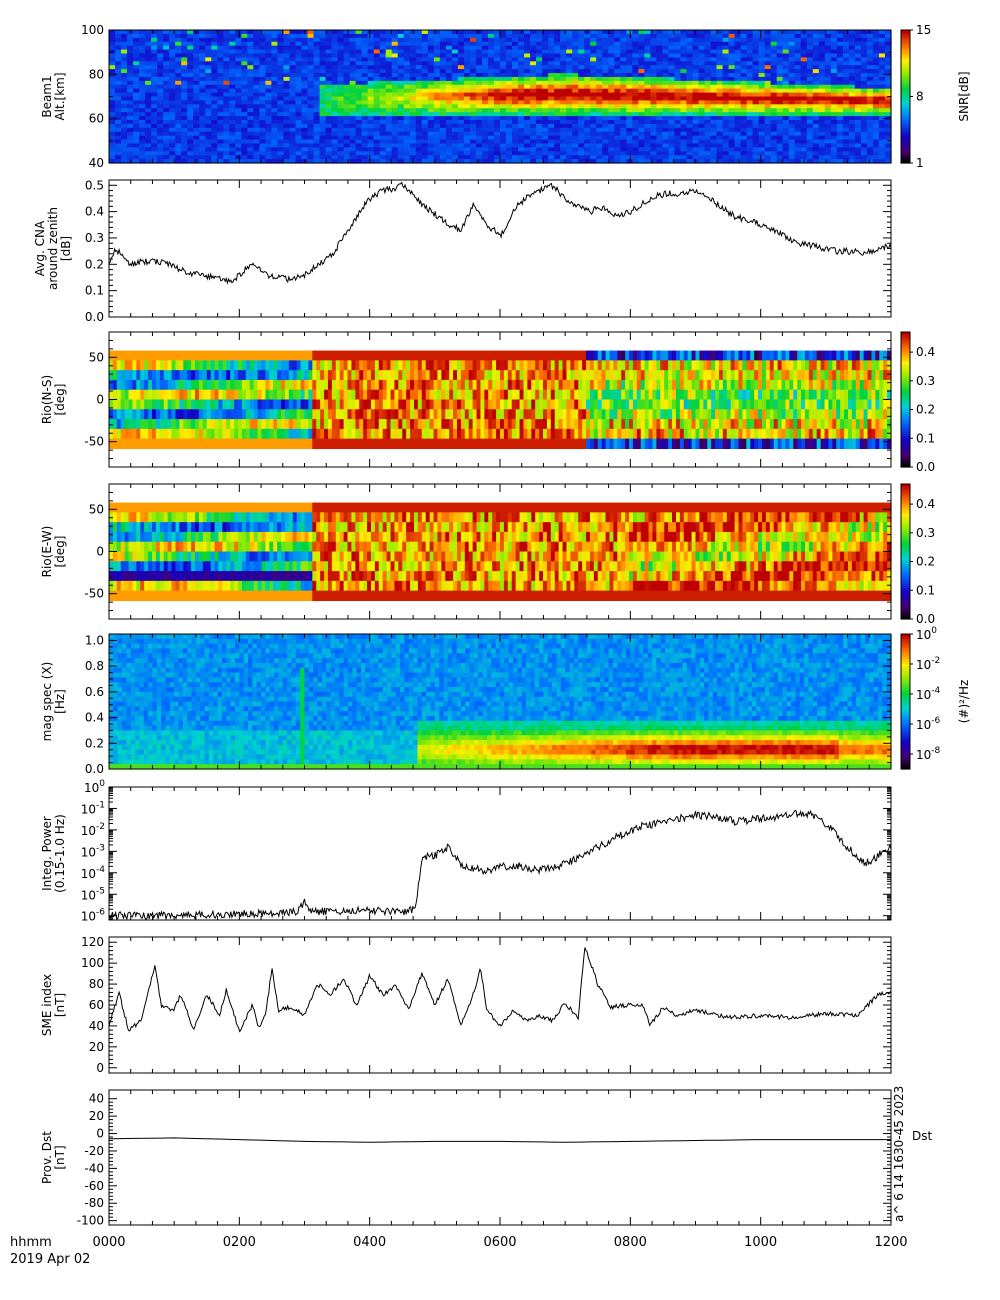  I want to click on stamp-text: a^ 6 14 1630-45 2023, so click(899, 1154).